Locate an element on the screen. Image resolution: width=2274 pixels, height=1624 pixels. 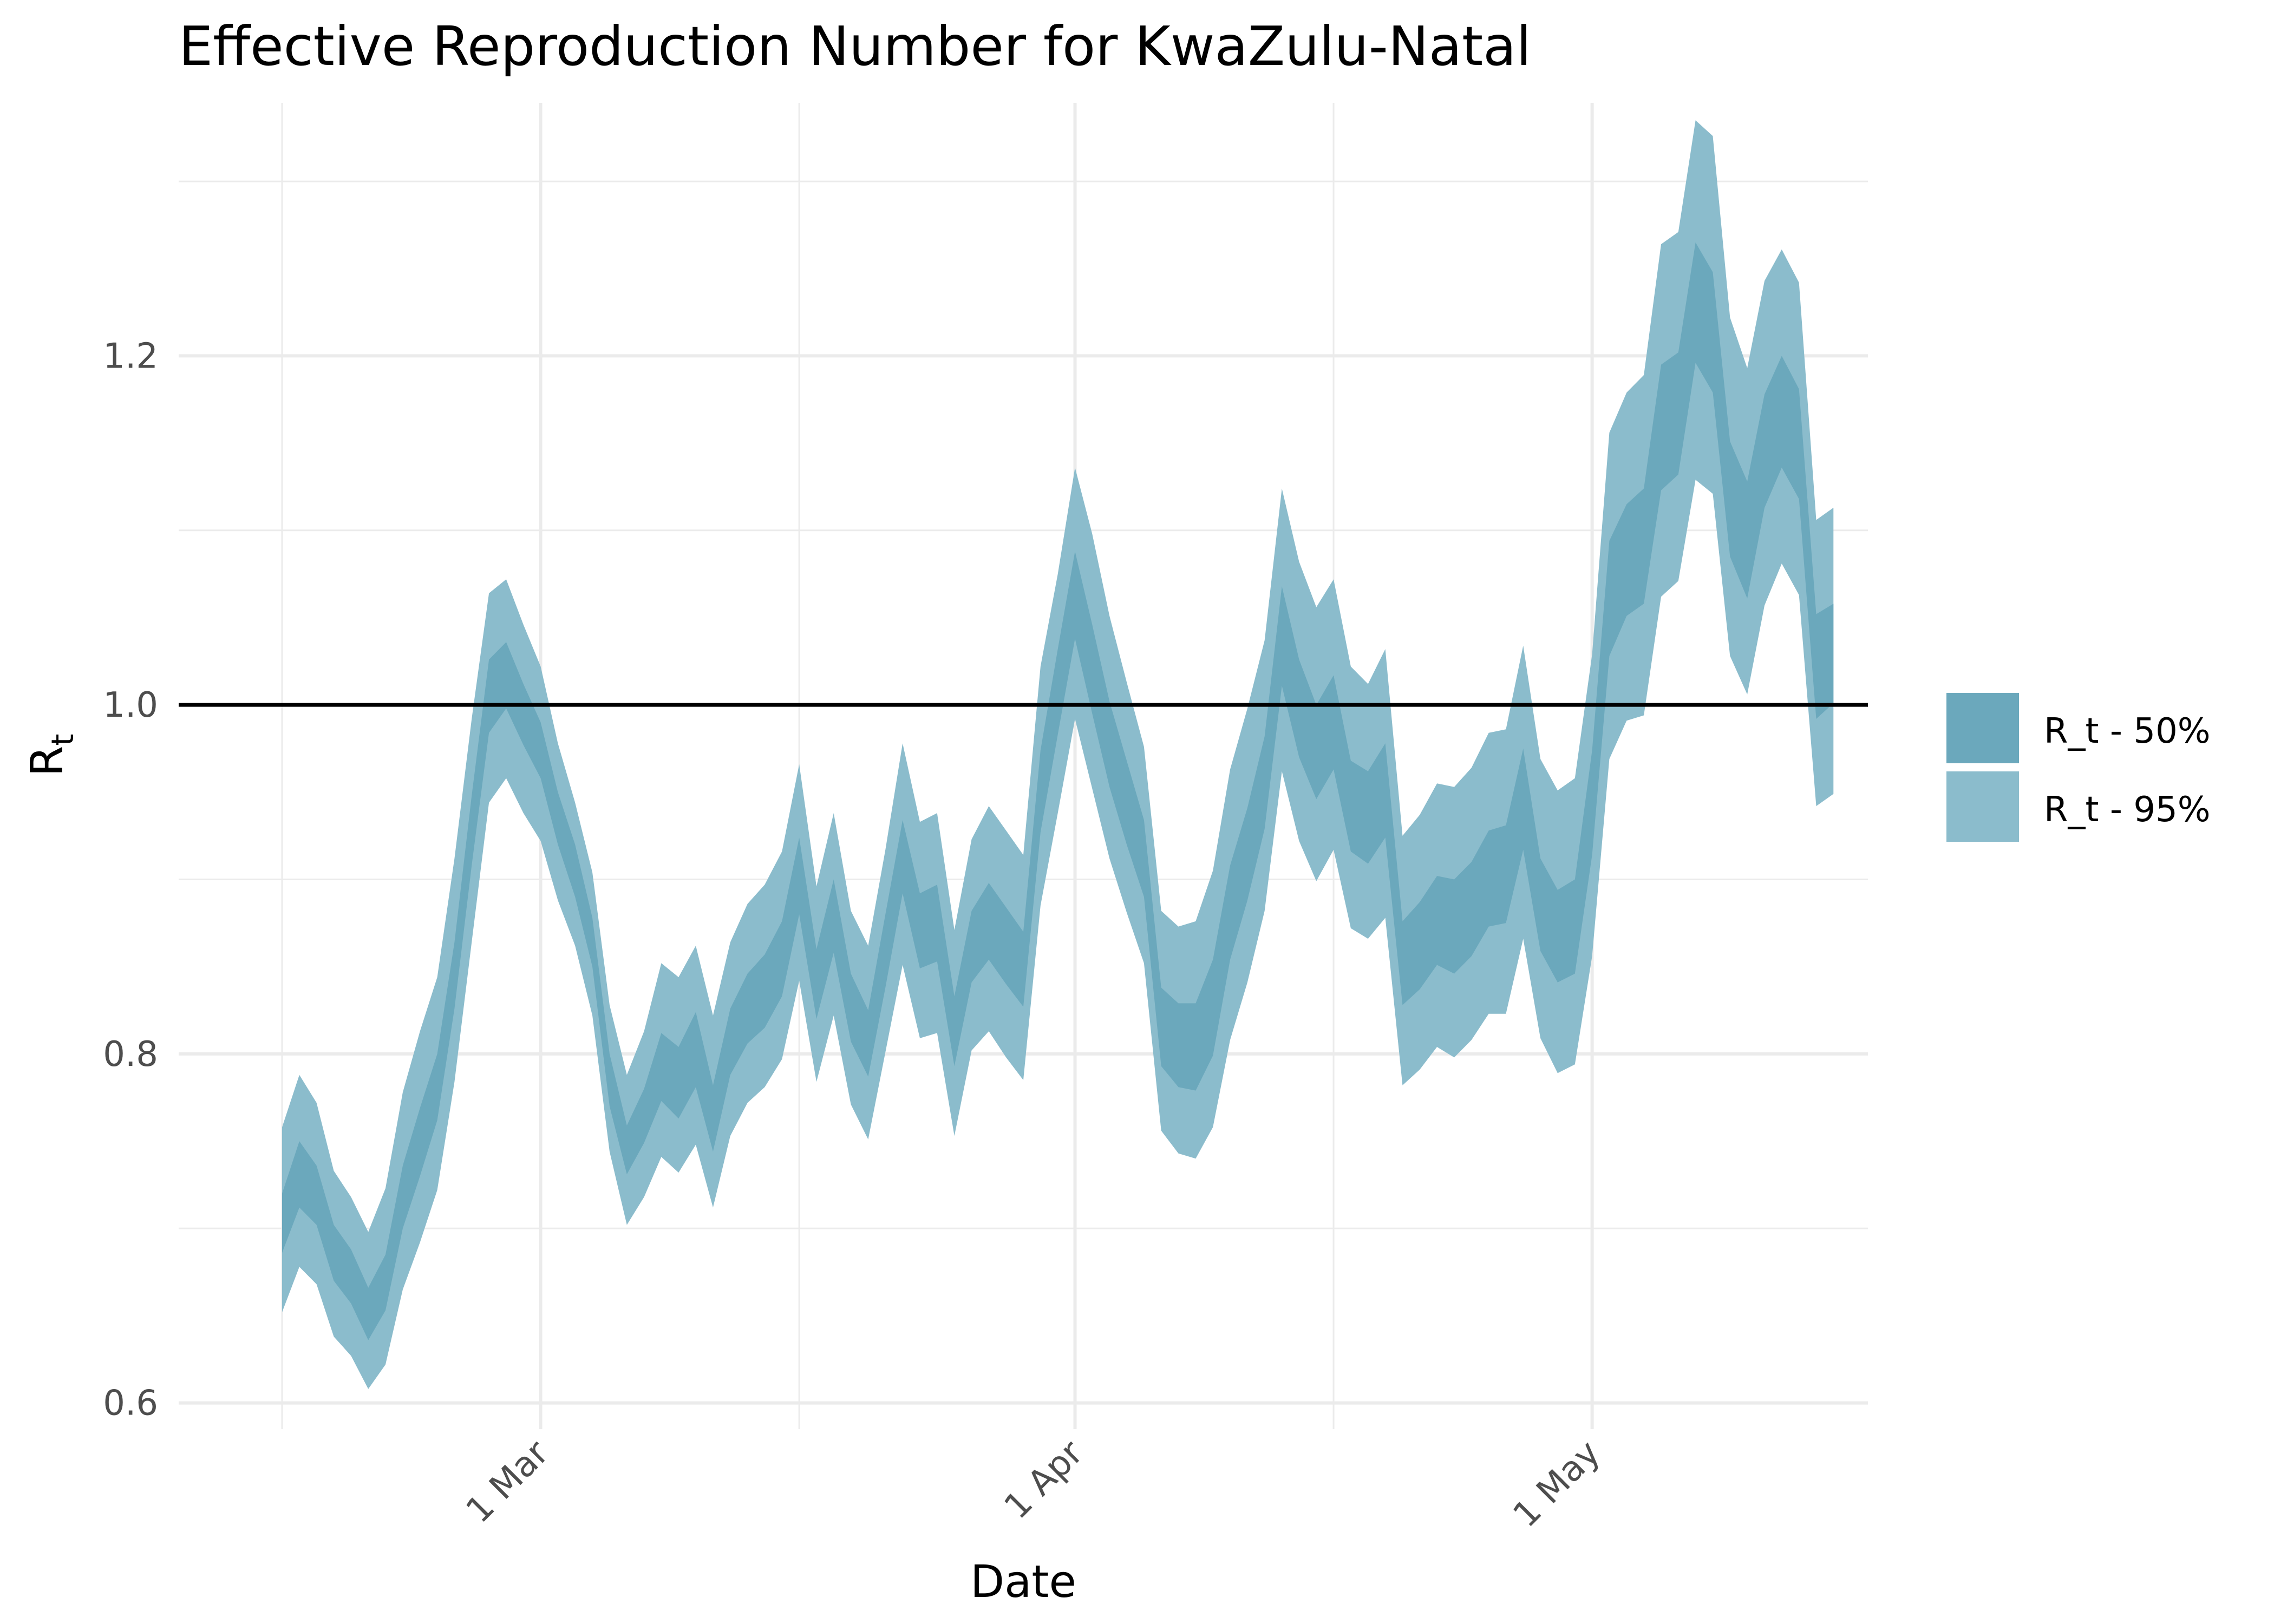
y-axis-title-subscript: t is located at coordinates (63, 740).